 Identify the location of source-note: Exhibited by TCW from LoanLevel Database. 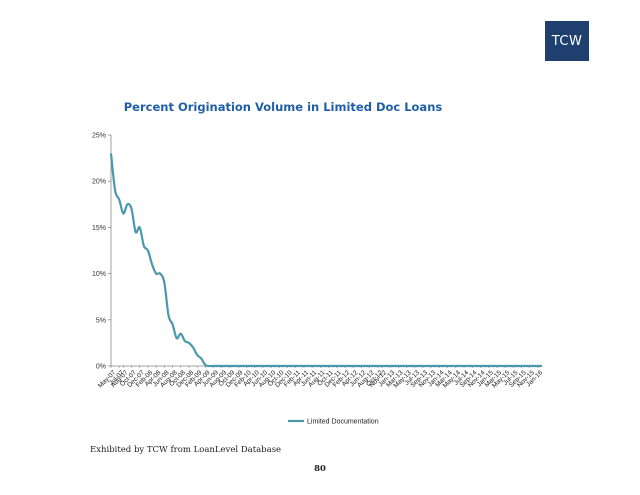
(186, 450).